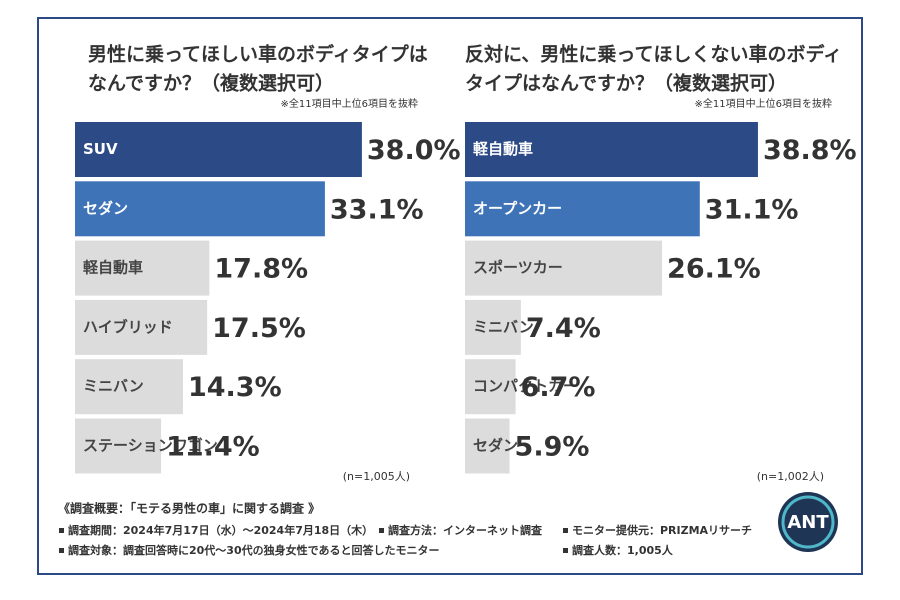 The height and width of the screenshot is (600, 900). I want to click on value-label: 6.7%, so click(558, 387).